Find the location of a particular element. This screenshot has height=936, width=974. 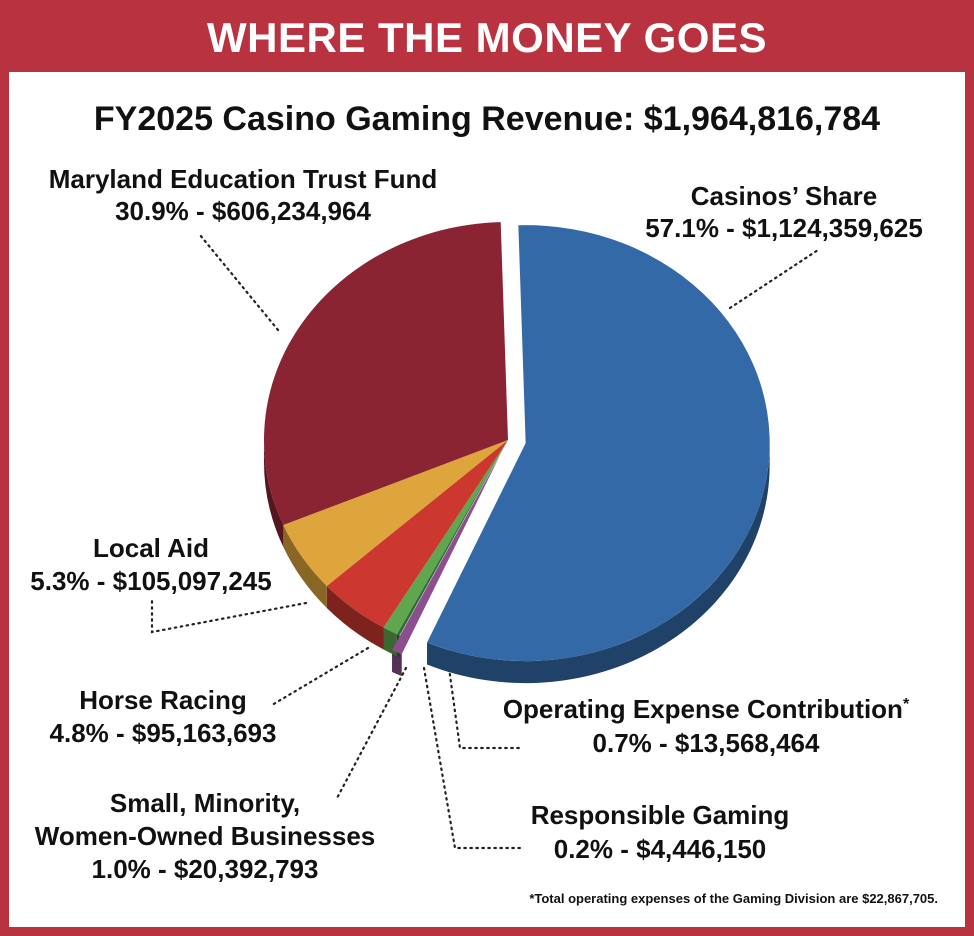

slice-side-education is located at coordinates (274, 494).